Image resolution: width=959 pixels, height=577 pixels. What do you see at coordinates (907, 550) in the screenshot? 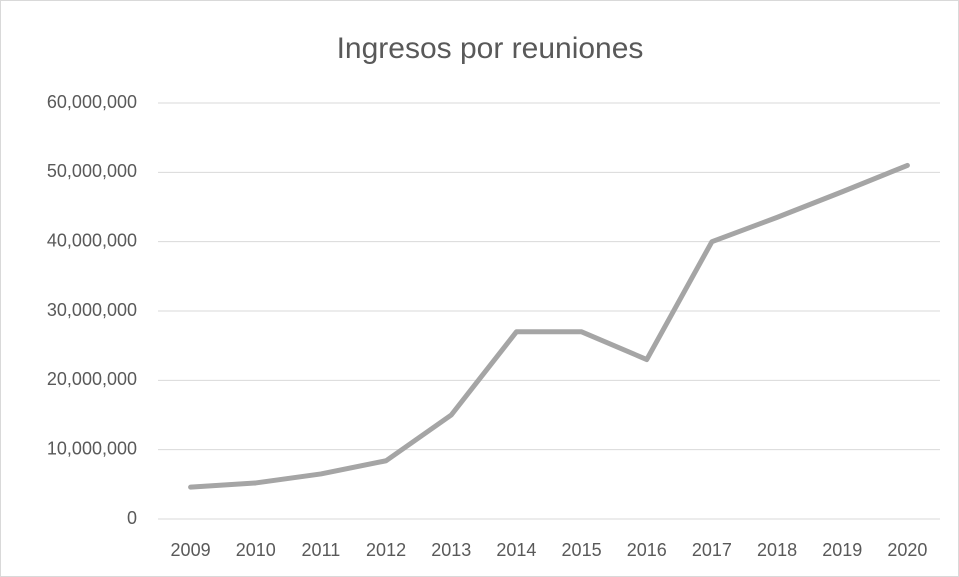
I see `x-tick-label: 2020` at bounding box center [907, 550].